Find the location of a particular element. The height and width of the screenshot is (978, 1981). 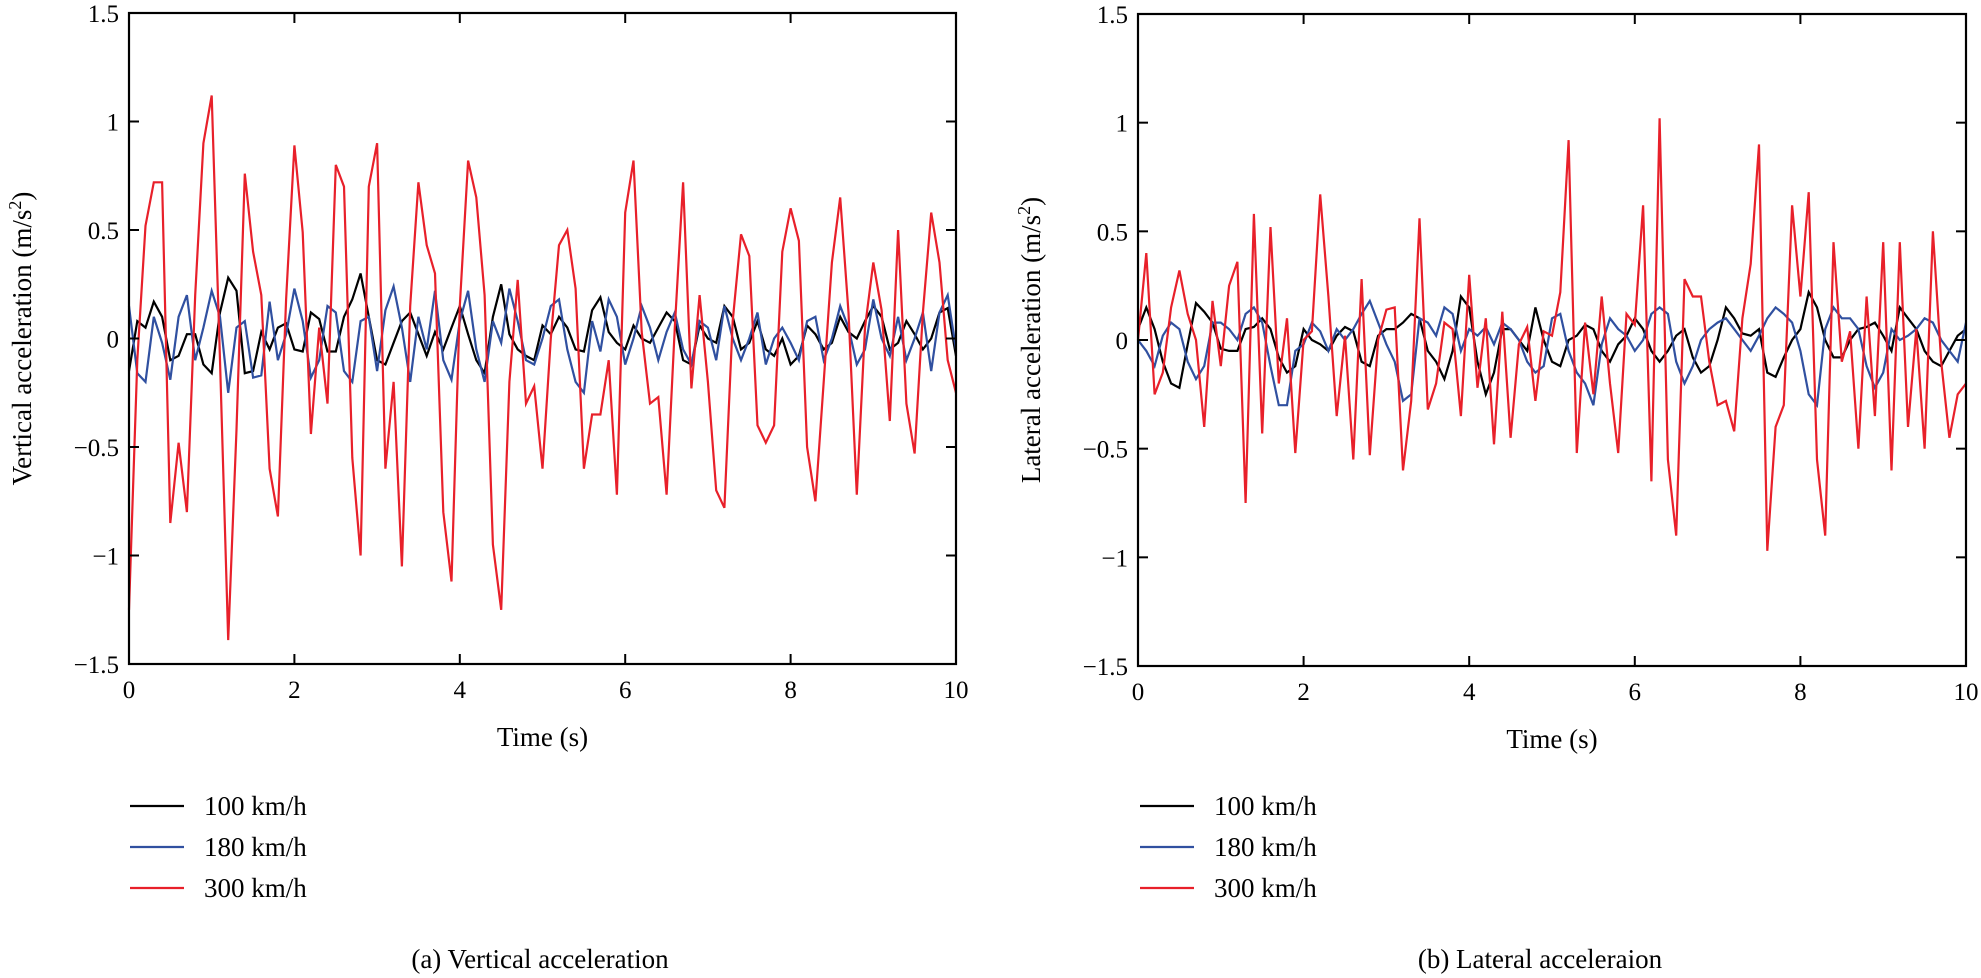

y-axis-label-main: Lateral acceleration (m/s is located at coordinates (1031, 349).